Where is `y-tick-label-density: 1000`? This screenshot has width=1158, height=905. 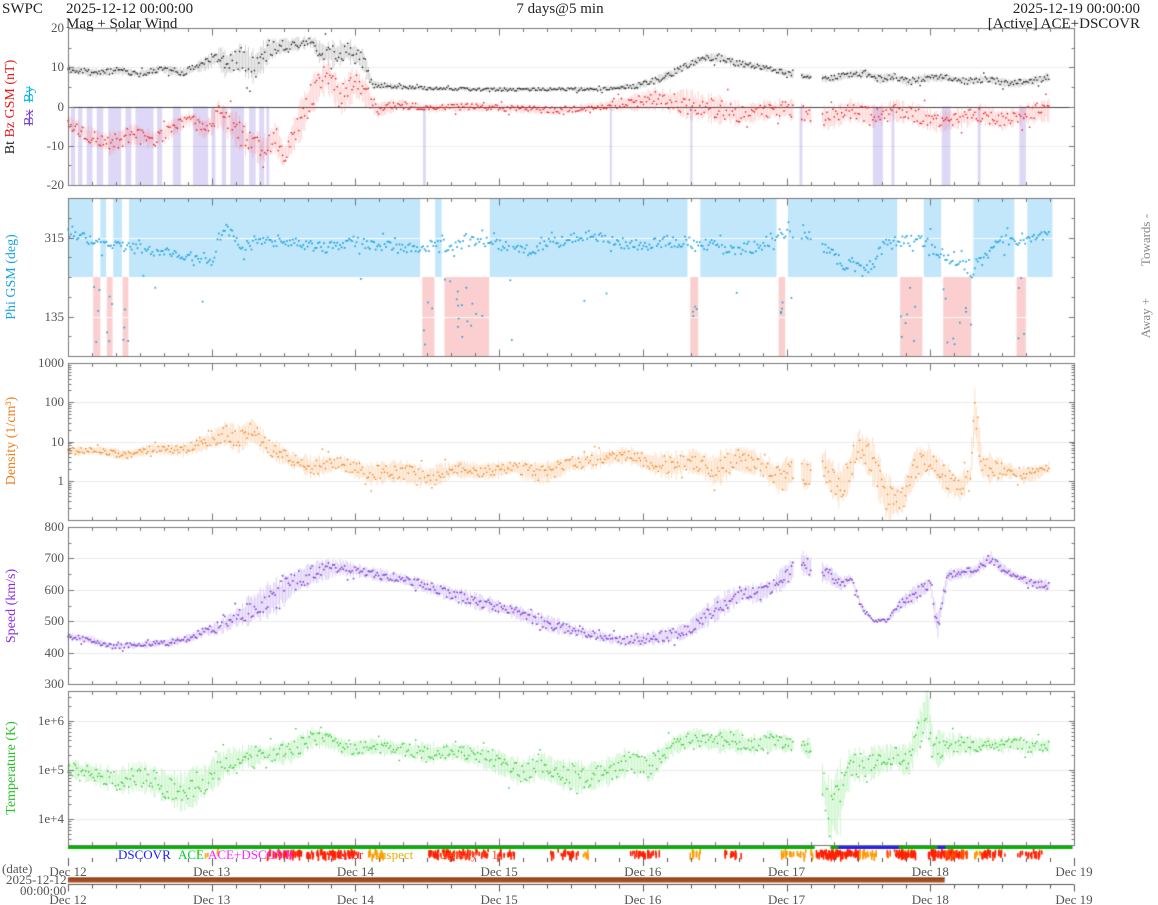 y-tick-label-density: 1000 is located at coordinates (51, 362).